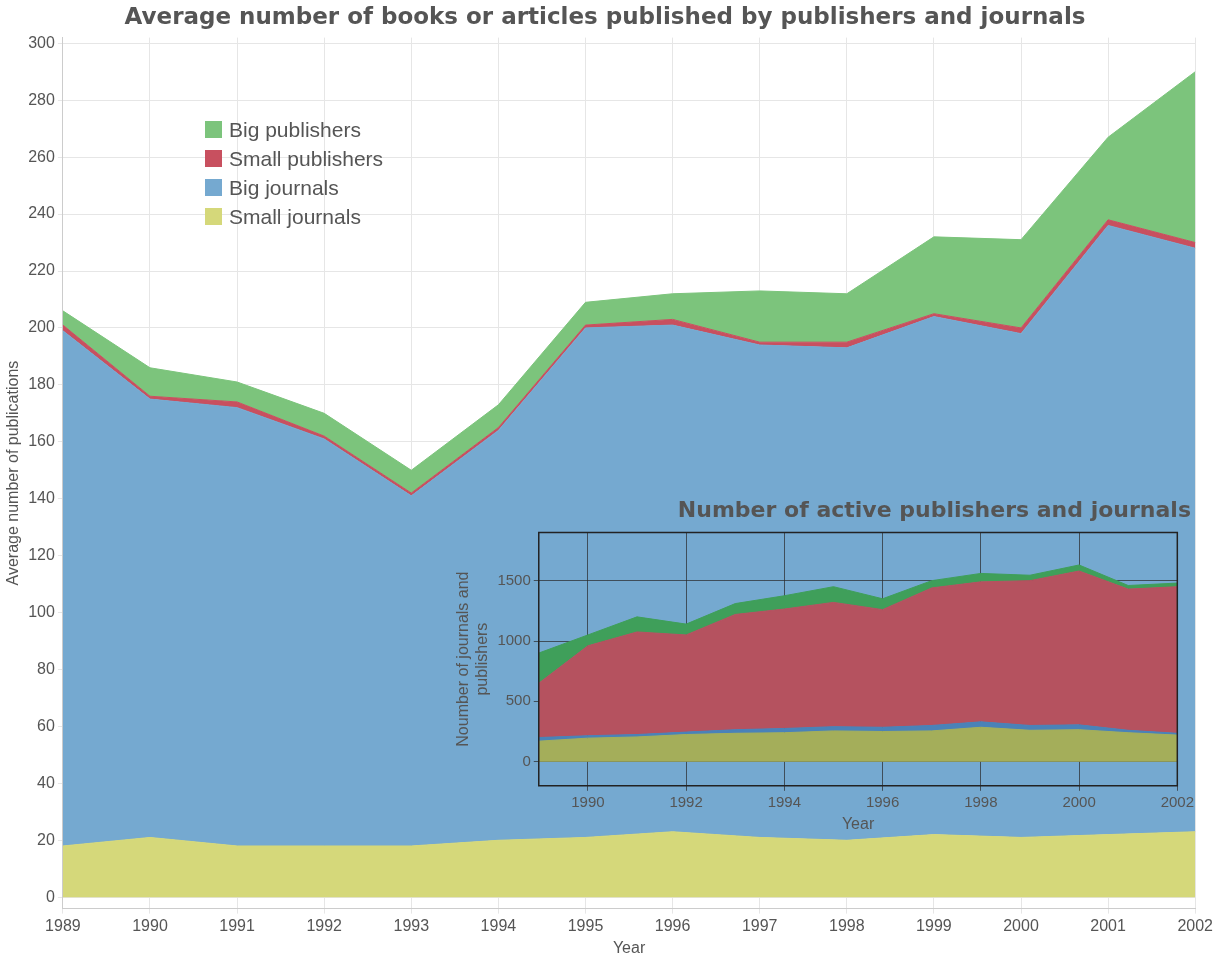 This screenshot has width=1218, height=961. I want to click on y-tick-label: 80, so click(46, 668).